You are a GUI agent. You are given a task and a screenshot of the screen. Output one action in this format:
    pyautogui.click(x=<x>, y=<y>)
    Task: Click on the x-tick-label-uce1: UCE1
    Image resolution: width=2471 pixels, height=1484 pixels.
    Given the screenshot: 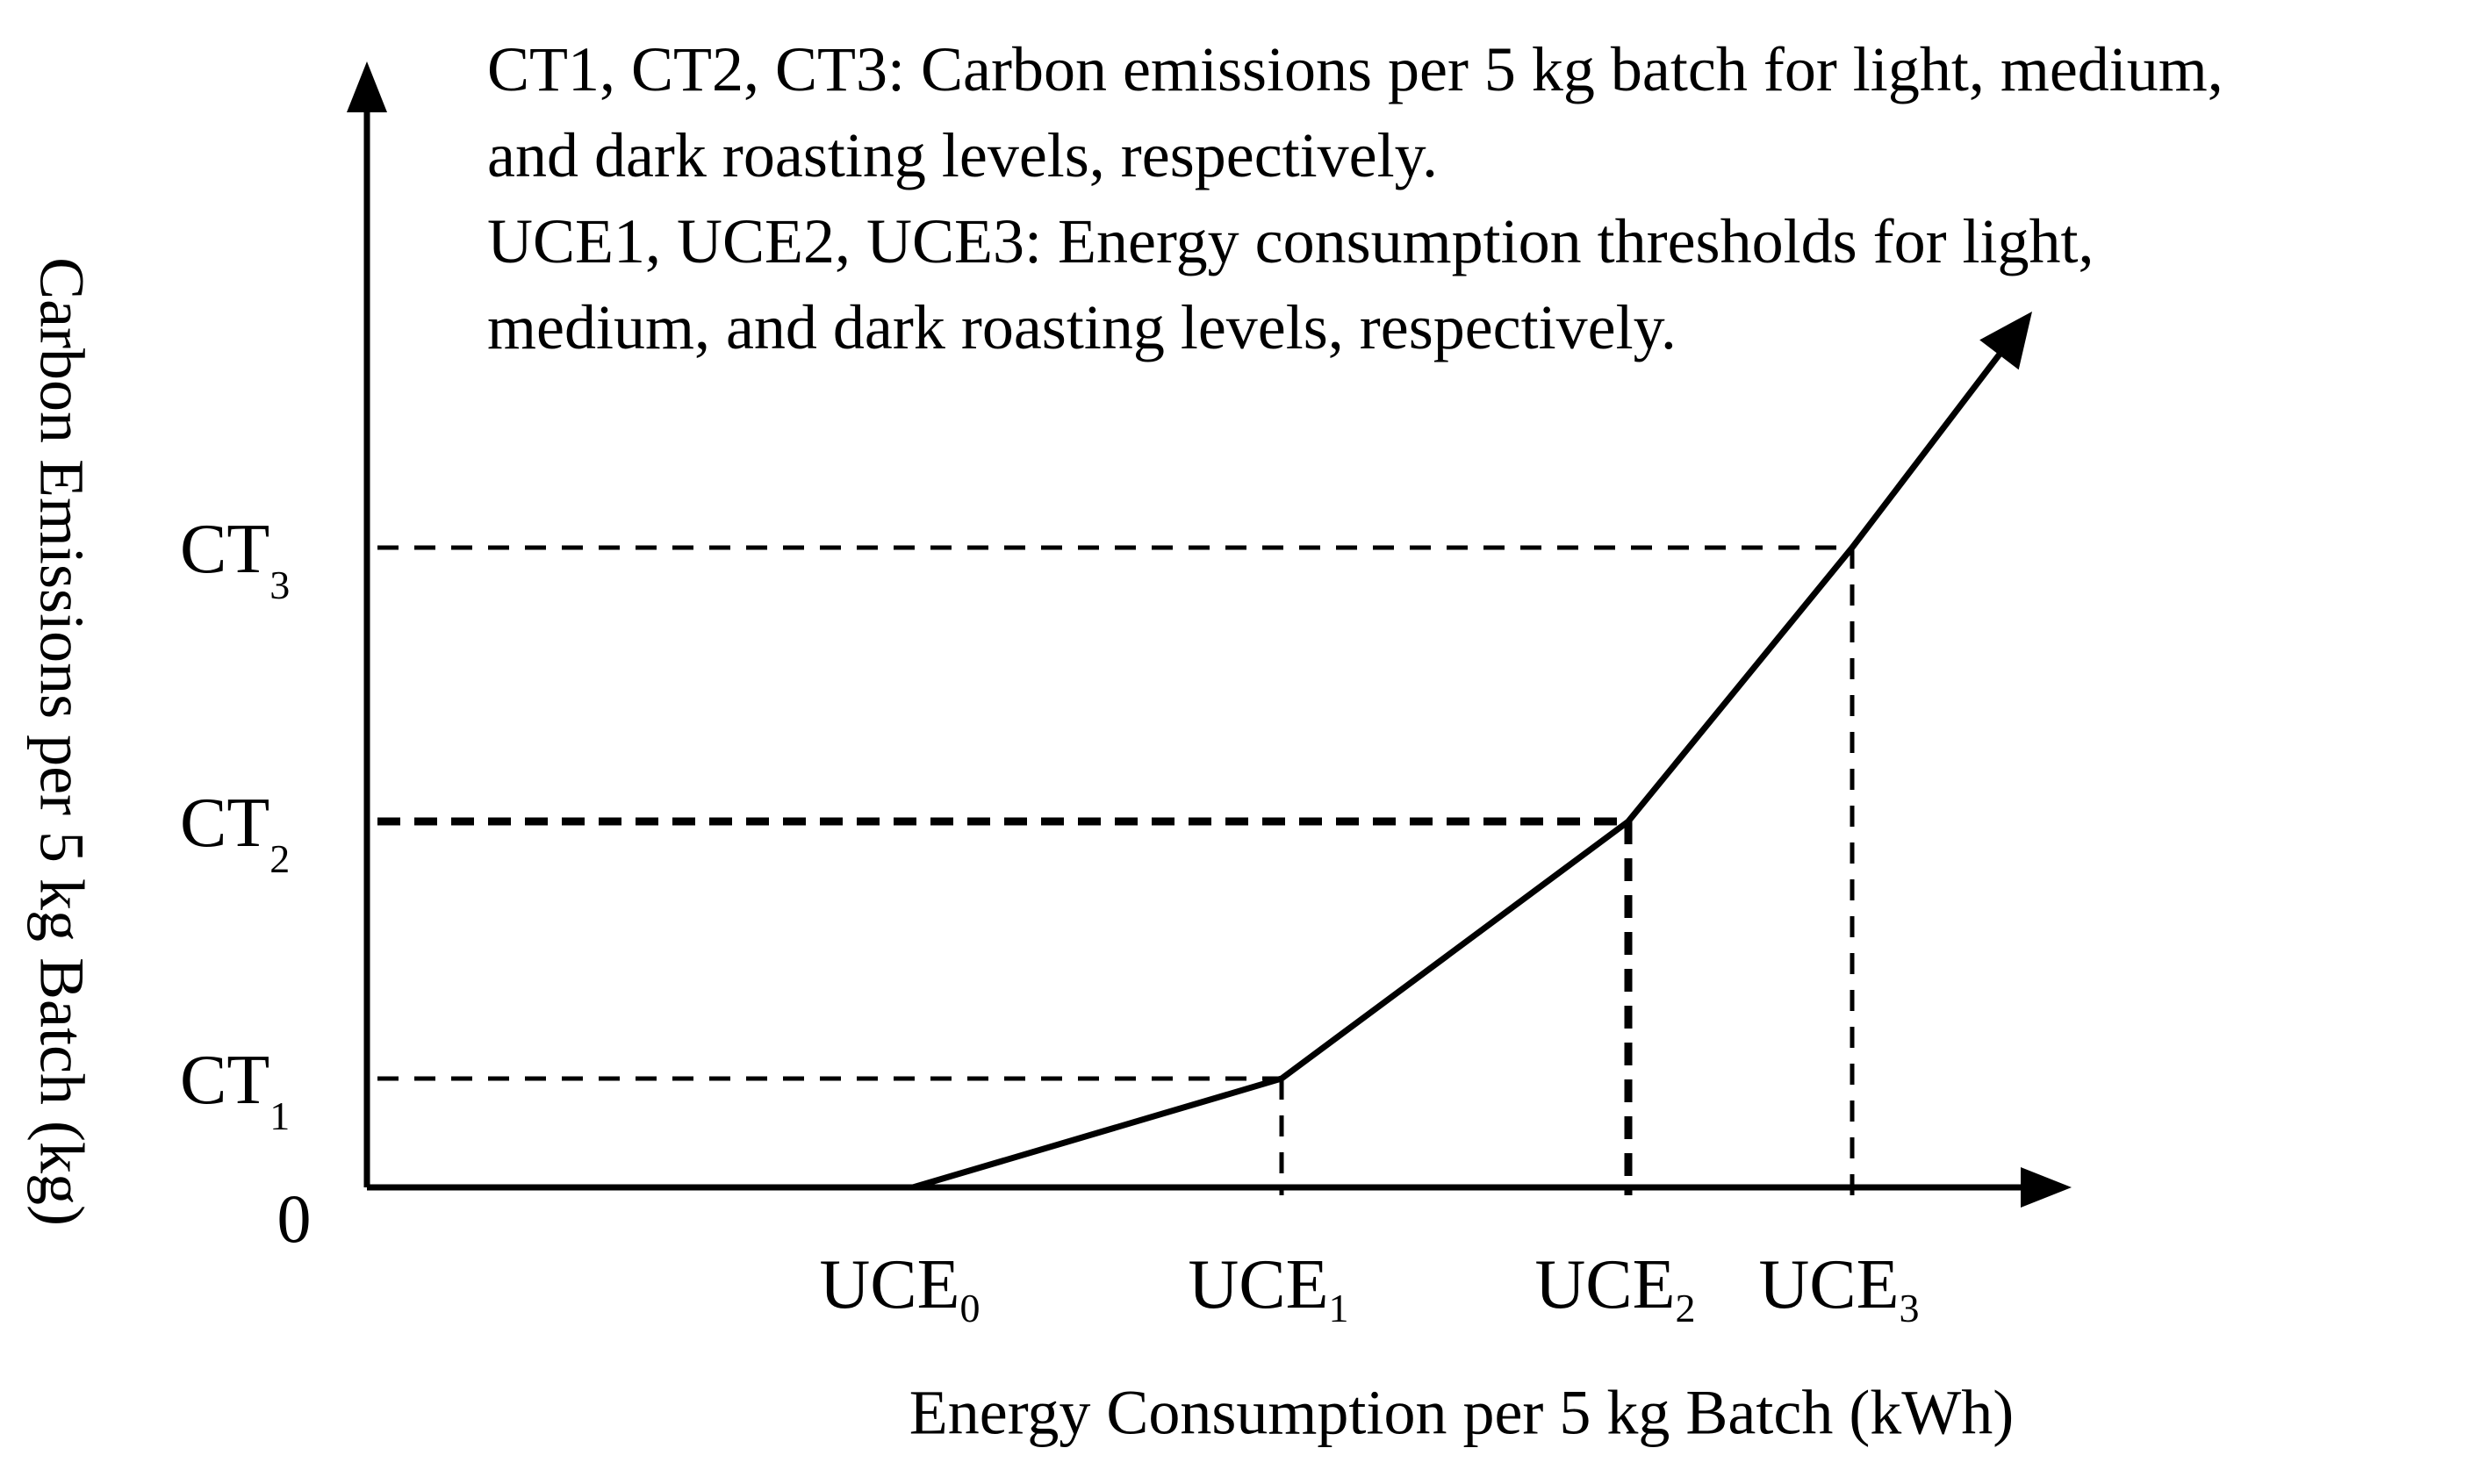 What is the action you would take?
    pyautogui.click(x=1269, y=1288)
    